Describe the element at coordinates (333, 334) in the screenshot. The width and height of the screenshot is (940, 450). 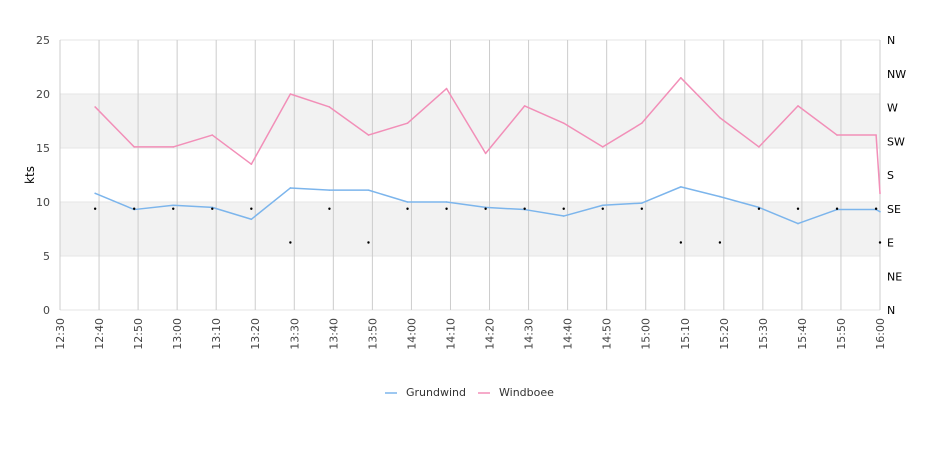
I see `x-tick-label-7: 13:40` at that location.